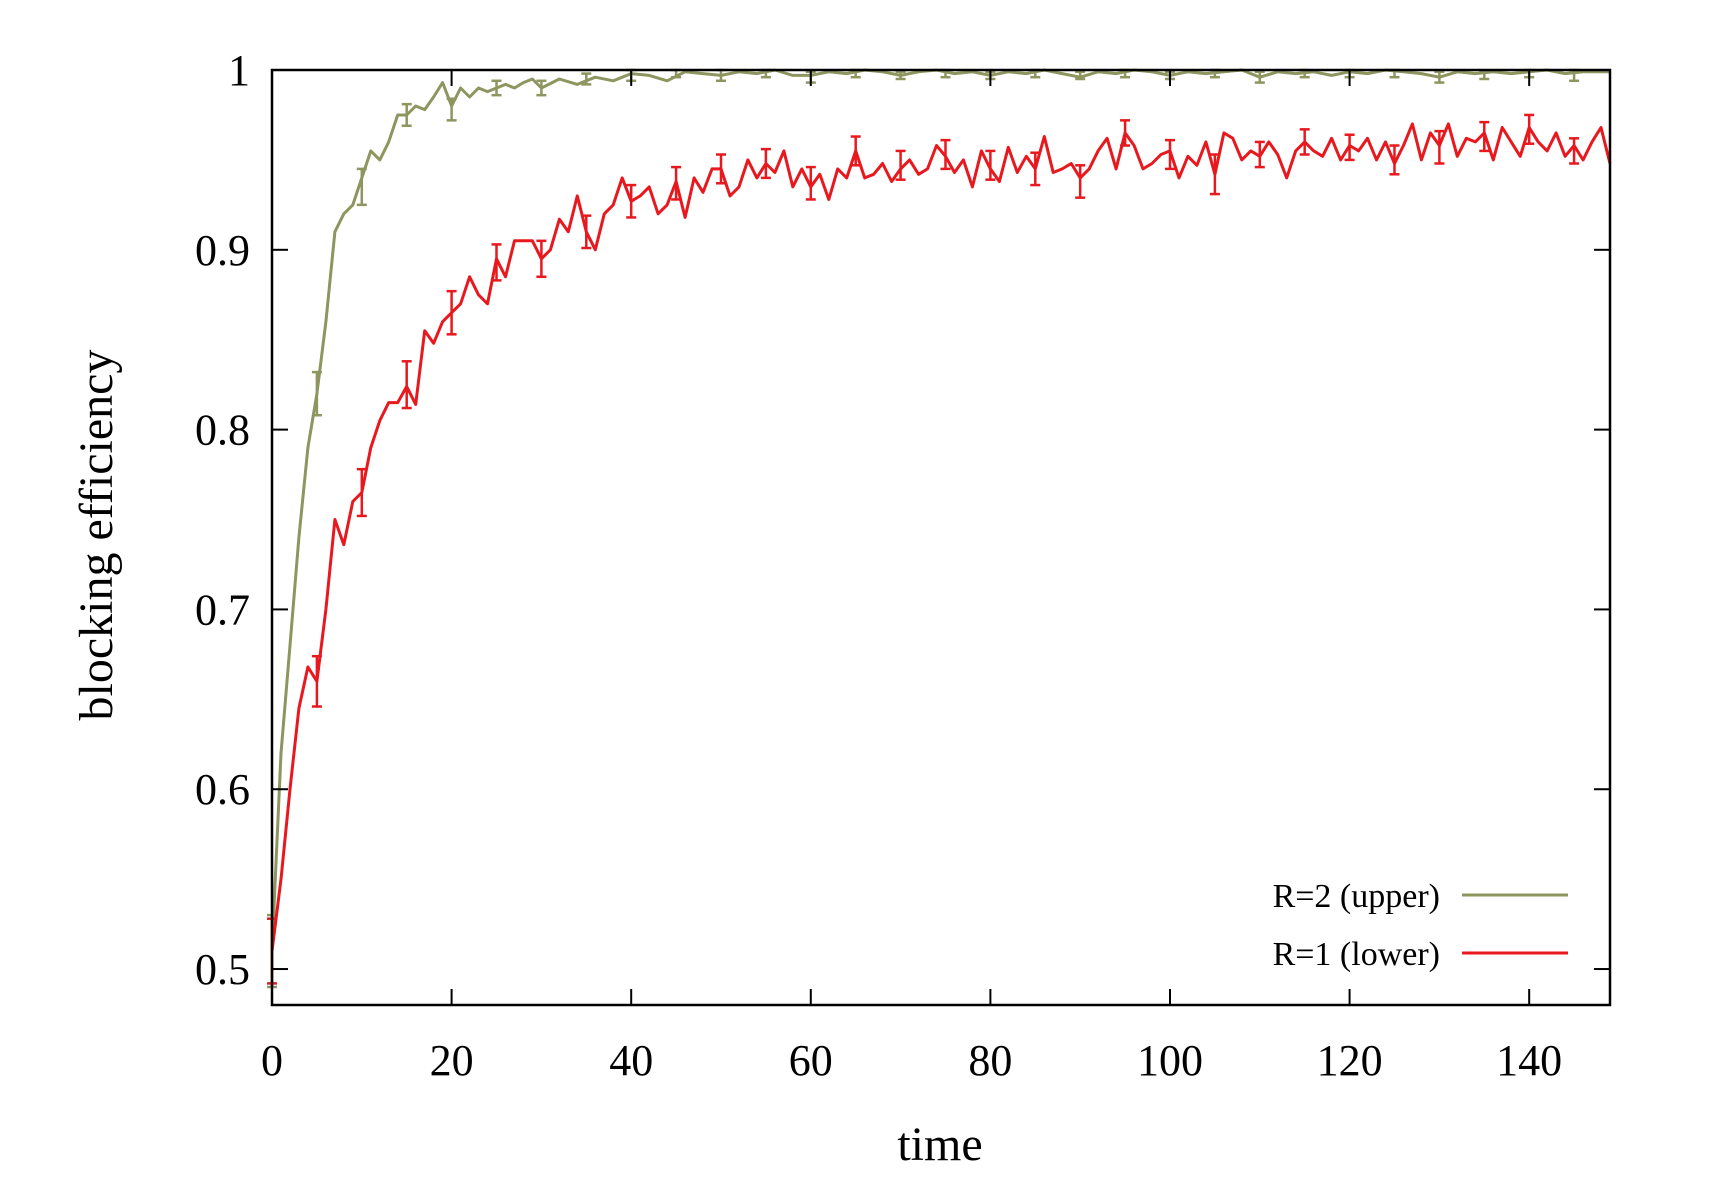 The height and width of the screenshot is (1181, 1712). Describe the element at coordinates (96, 535) in the screenshot. I see `y-axis-title: blocking efficiency` at that location.